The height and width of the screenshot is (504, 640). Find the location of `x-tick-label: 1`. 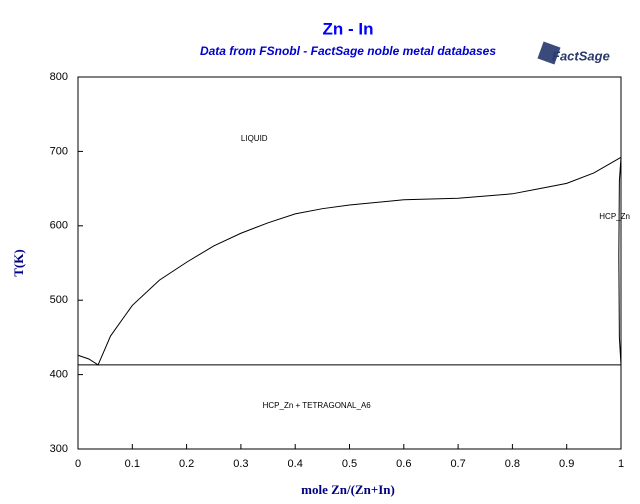

x-tick-label: 1 is located at coordinates (621, 464).